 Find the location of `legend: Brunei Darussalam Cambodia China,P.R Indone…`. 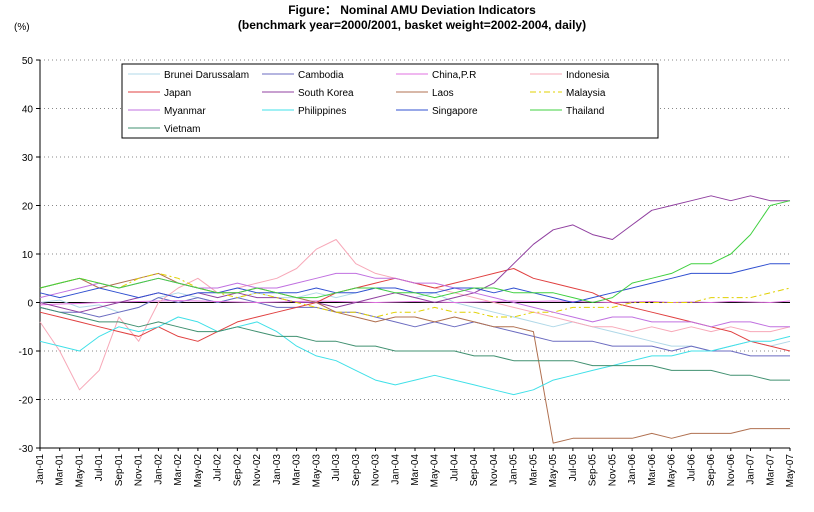

legend: Brunei Darussalam Cambodia China,P.R Indone… is located at coordinates (390, 101).